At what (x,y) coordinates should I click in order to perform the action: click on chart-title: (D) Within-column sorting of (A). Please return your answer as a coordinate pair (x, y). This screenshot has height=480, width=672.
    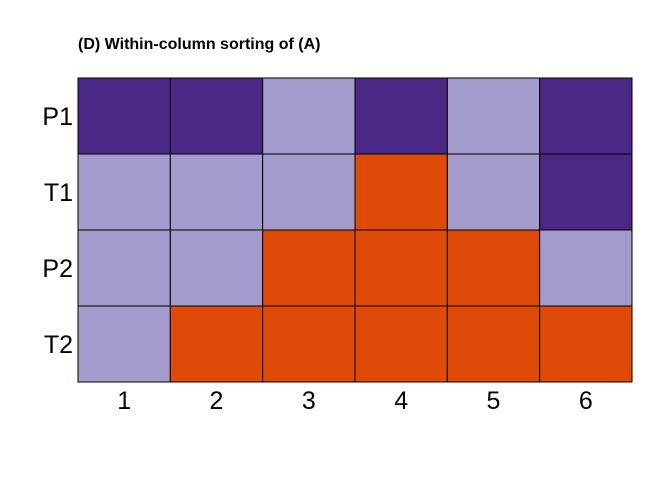
    Looking at the image, I should click on (199, 44).